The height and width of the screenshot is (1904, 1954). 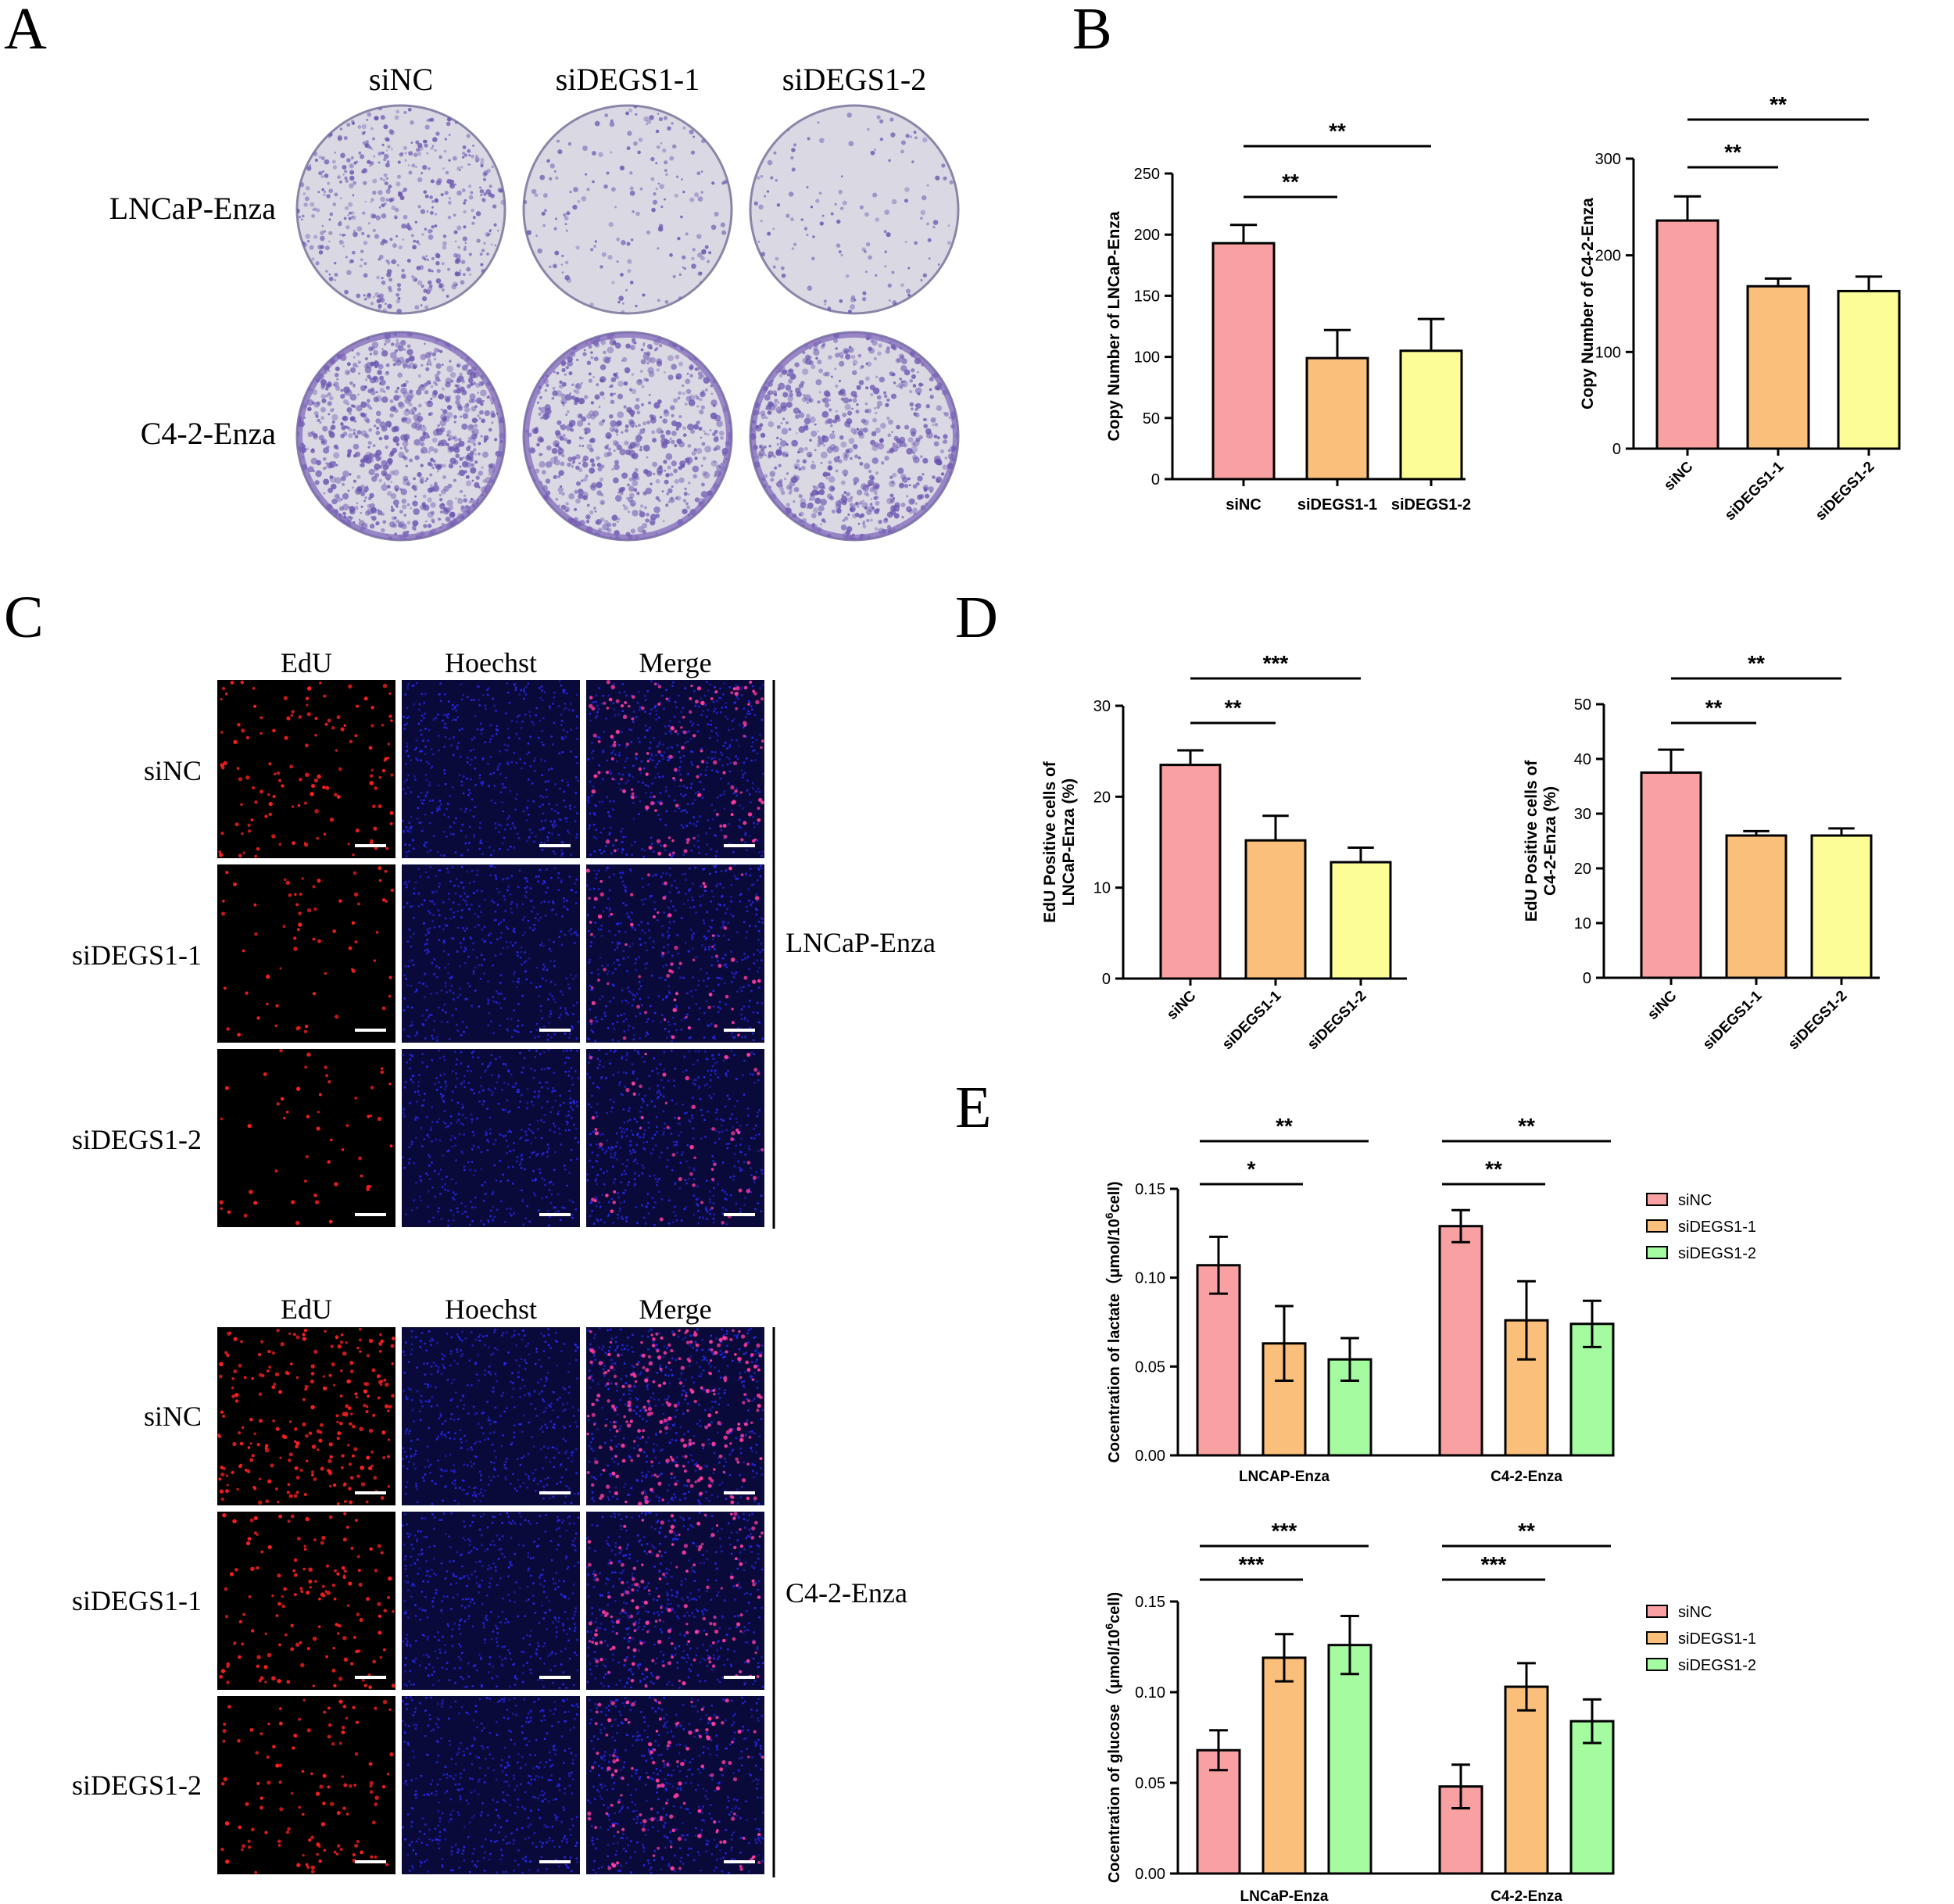 I want to click on x-group-label: LNCAP-Enza, so click(x=1284, y=1477).